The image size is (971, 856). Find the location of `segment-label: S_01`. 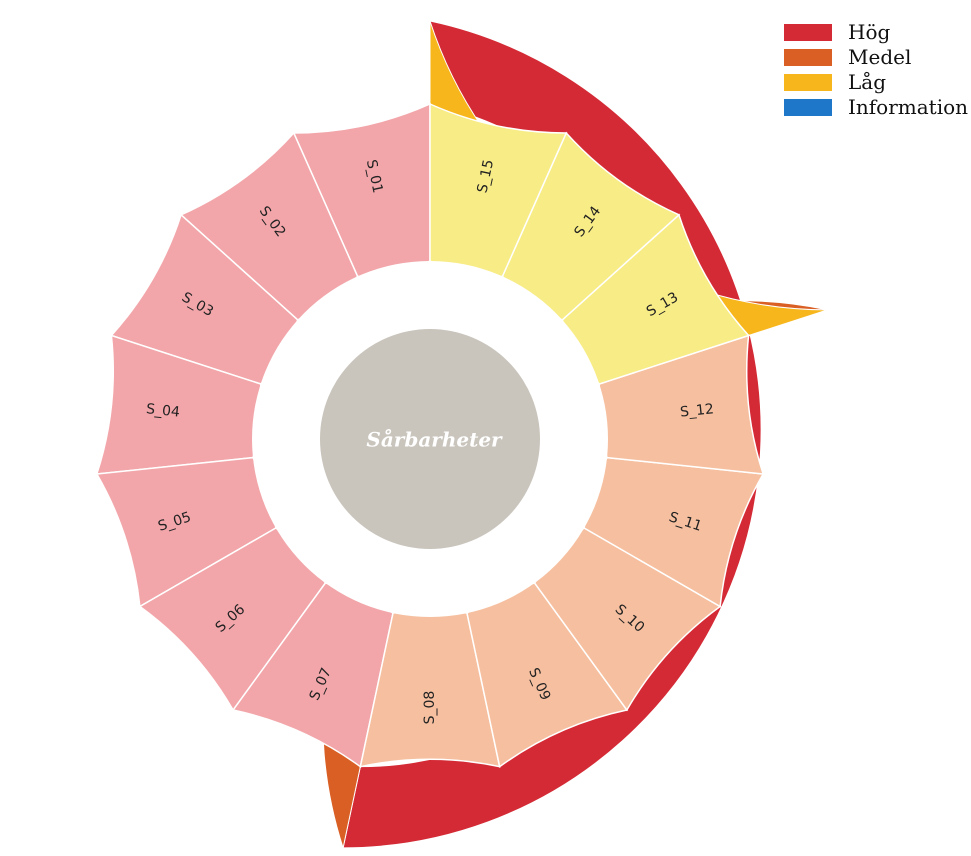

segment-label: S_01 is located at coordinates (374, 176).